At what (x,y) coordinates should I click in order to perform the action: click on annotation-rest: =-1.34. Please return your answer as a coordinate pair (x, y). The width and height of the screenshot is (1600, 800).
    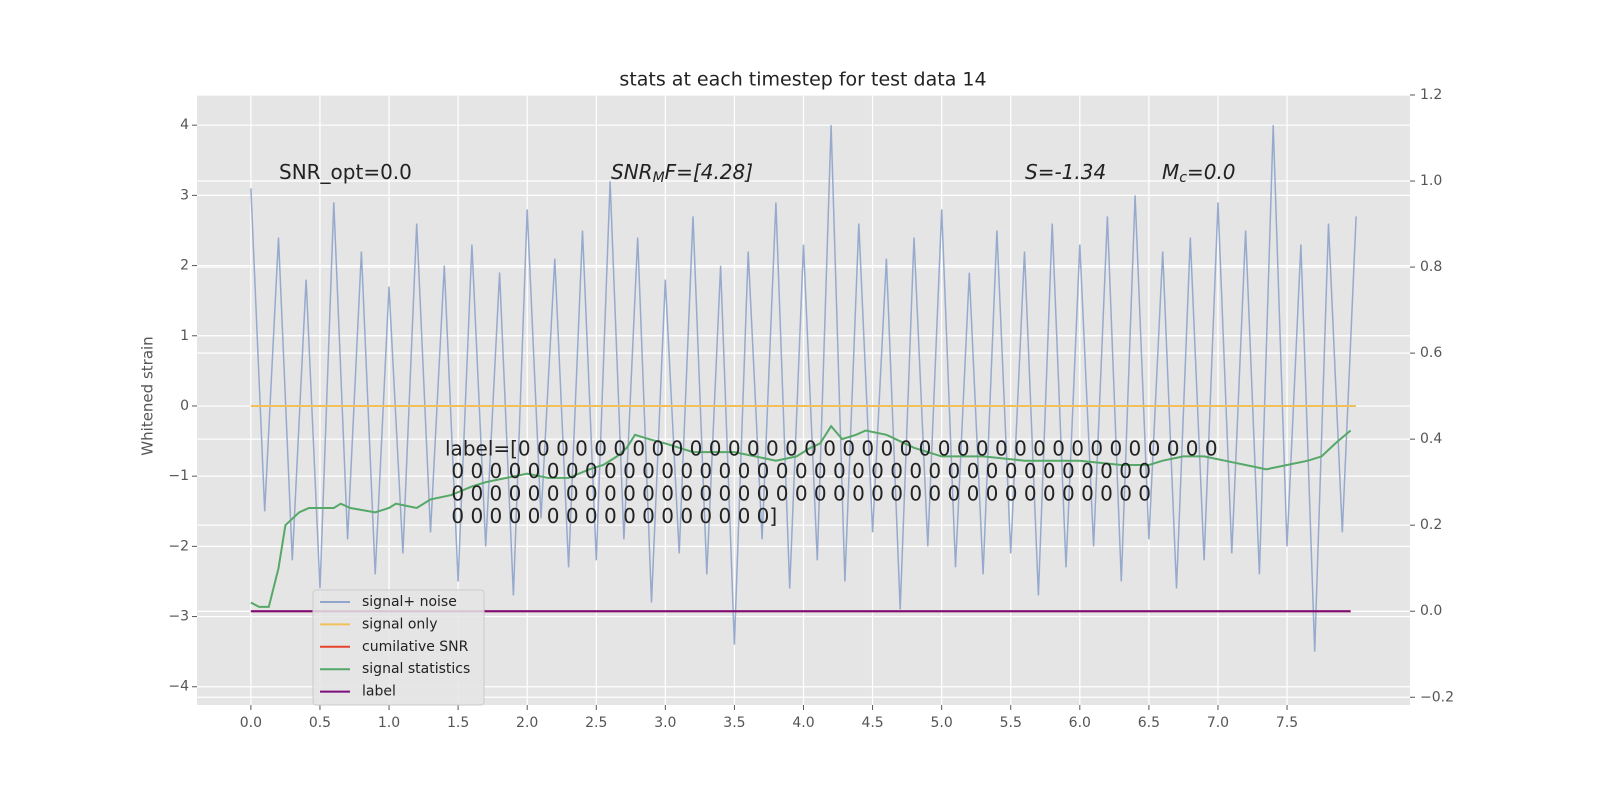
    Looking at the image, I should click on (1072, 172).